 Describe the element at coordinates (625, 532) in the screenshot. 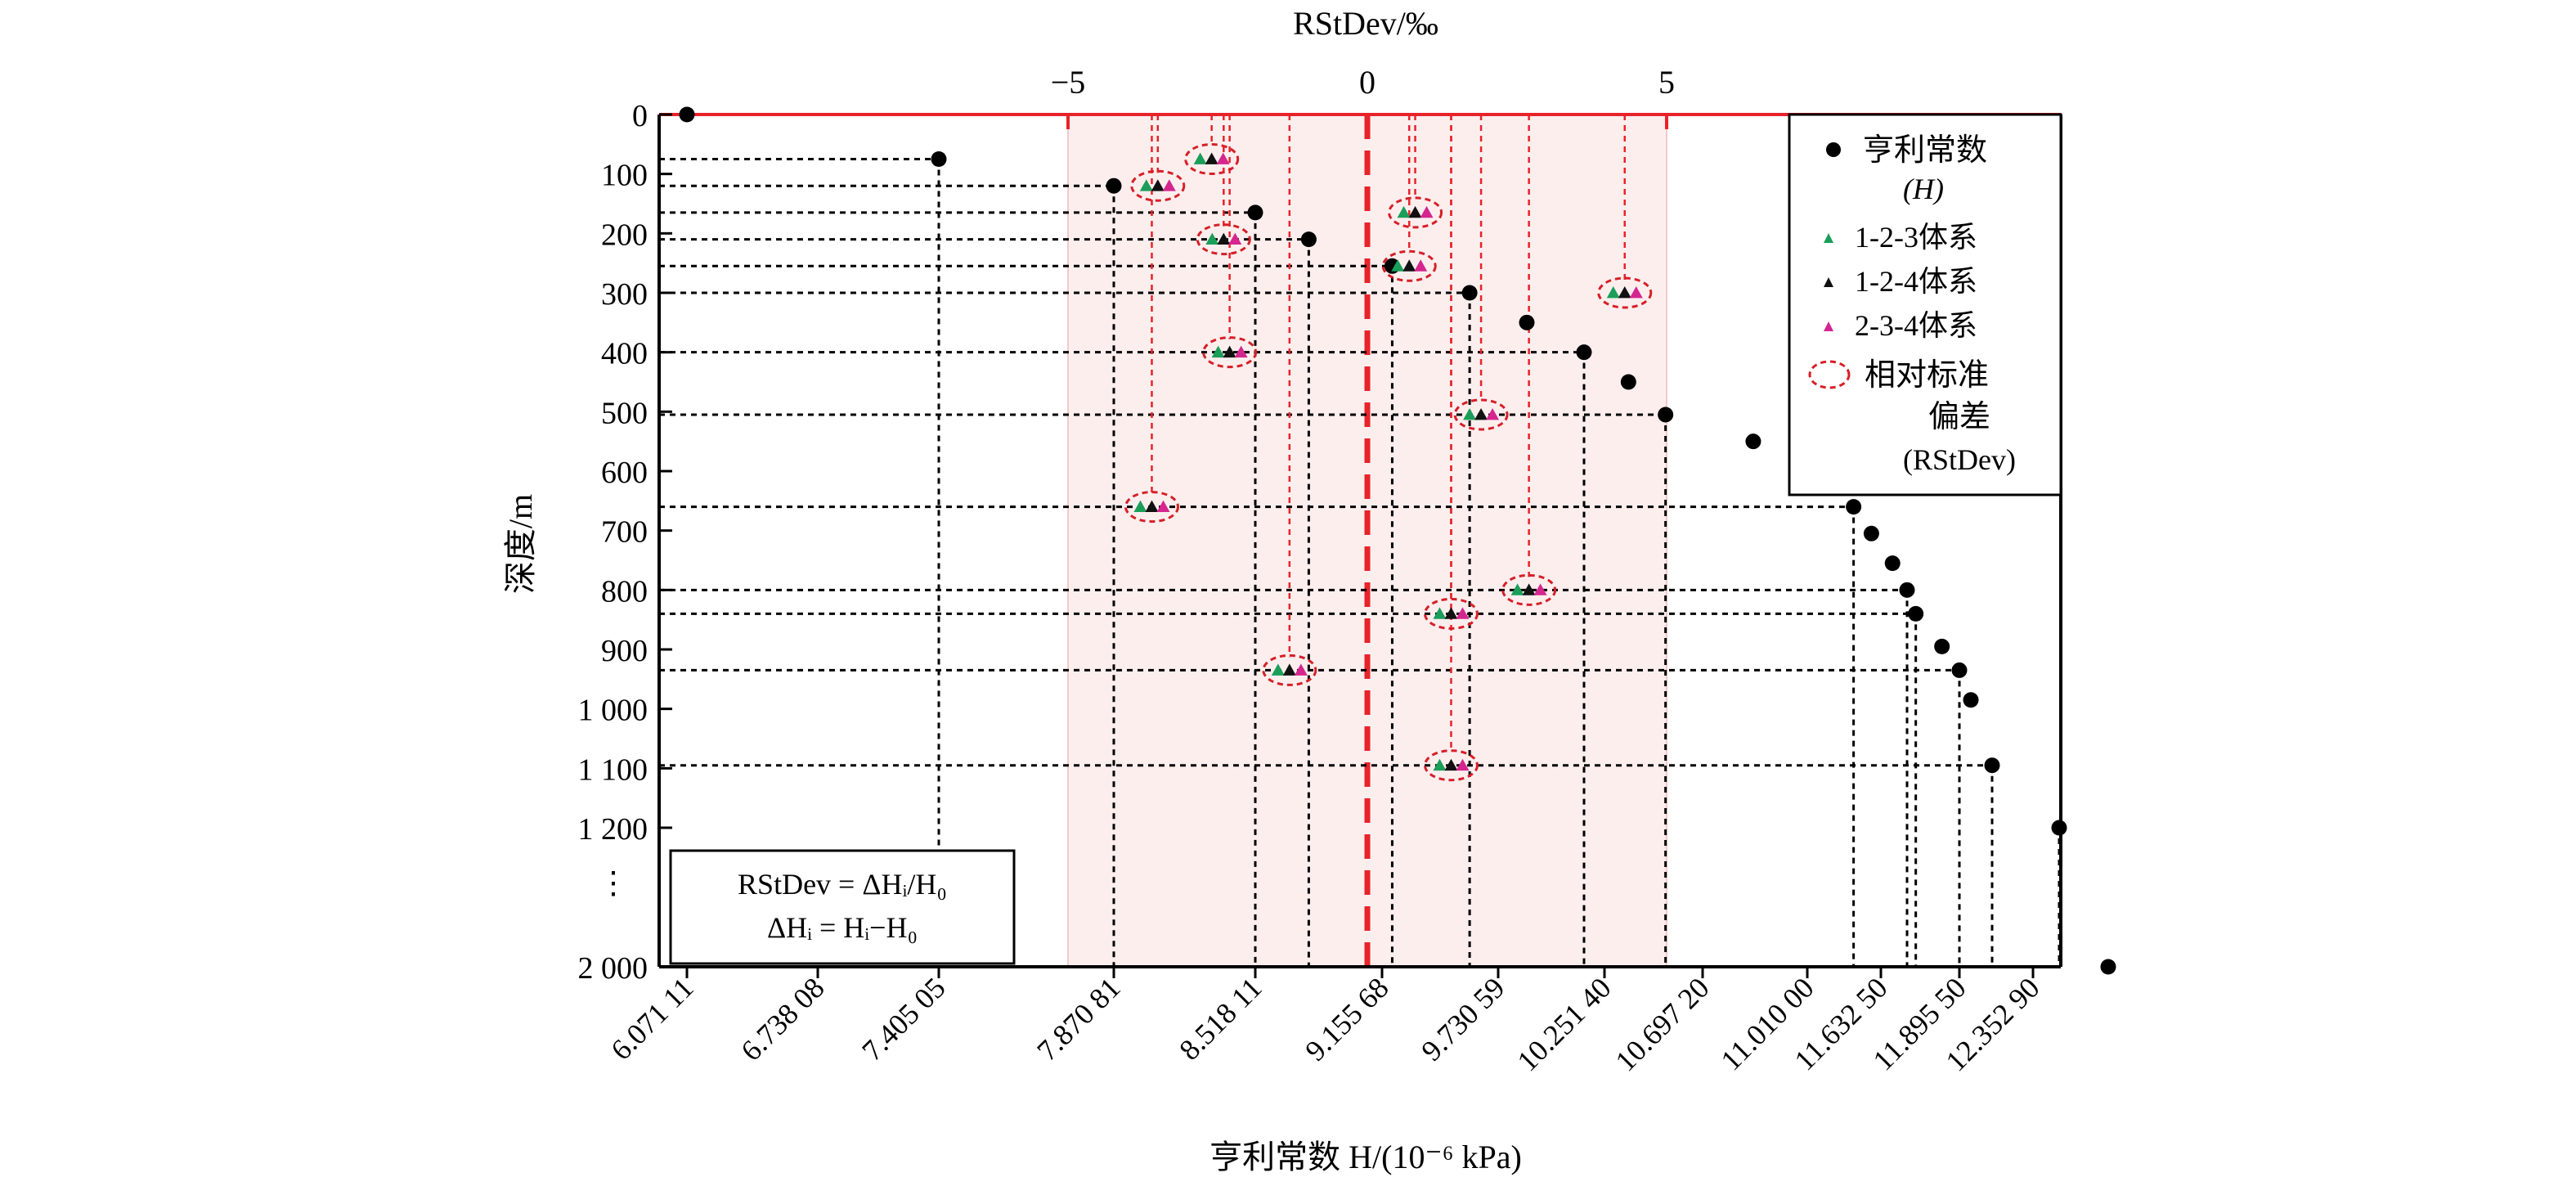

I see `y-tick-label: 700` at that location.